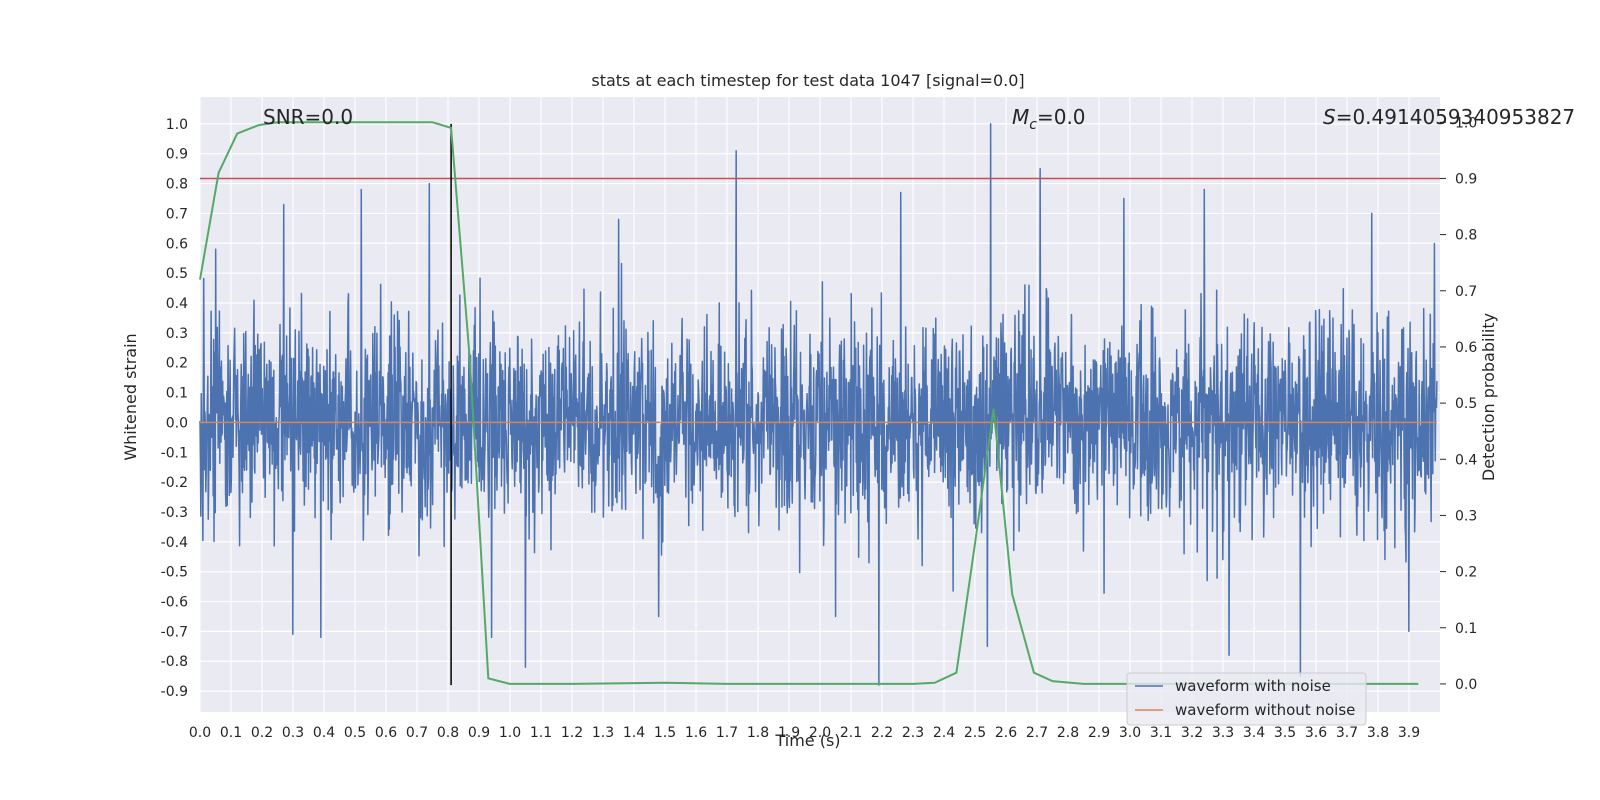 The width and height of the screenshot is (1600, 800). What do you see at coordinates (1466, 292) in the screenshot?
I see `y2-tick-label: 0.7` at bounding box center [1466, 292].